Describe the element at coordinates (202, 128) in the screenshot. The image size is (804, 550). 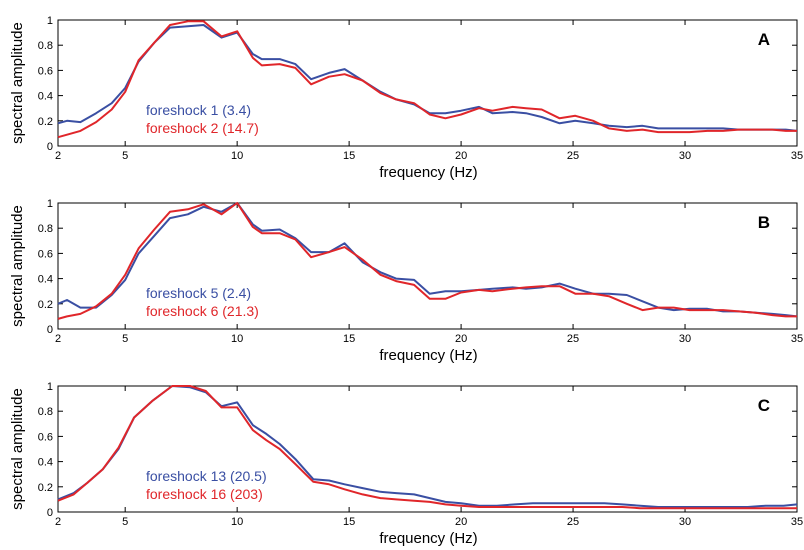
I see `legend-entry-2: foreshock 2 (14.7)` at that location.